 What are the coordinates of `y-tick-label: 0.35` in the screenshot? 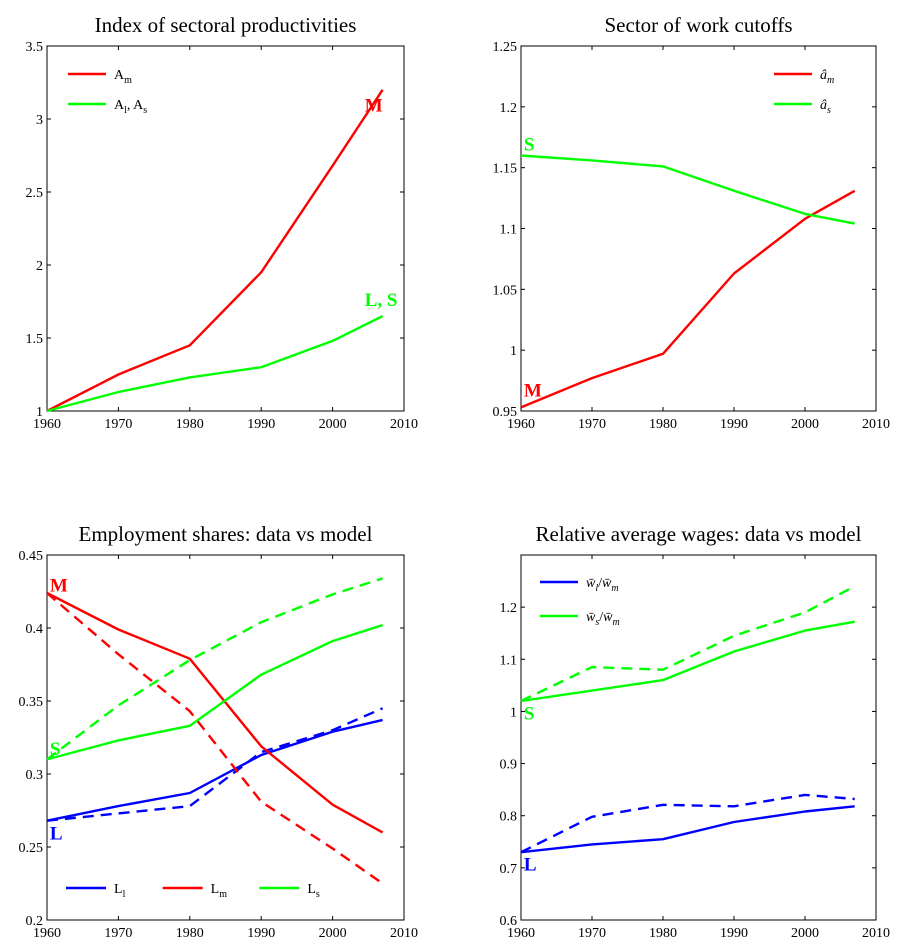 It's located at (31, 702).